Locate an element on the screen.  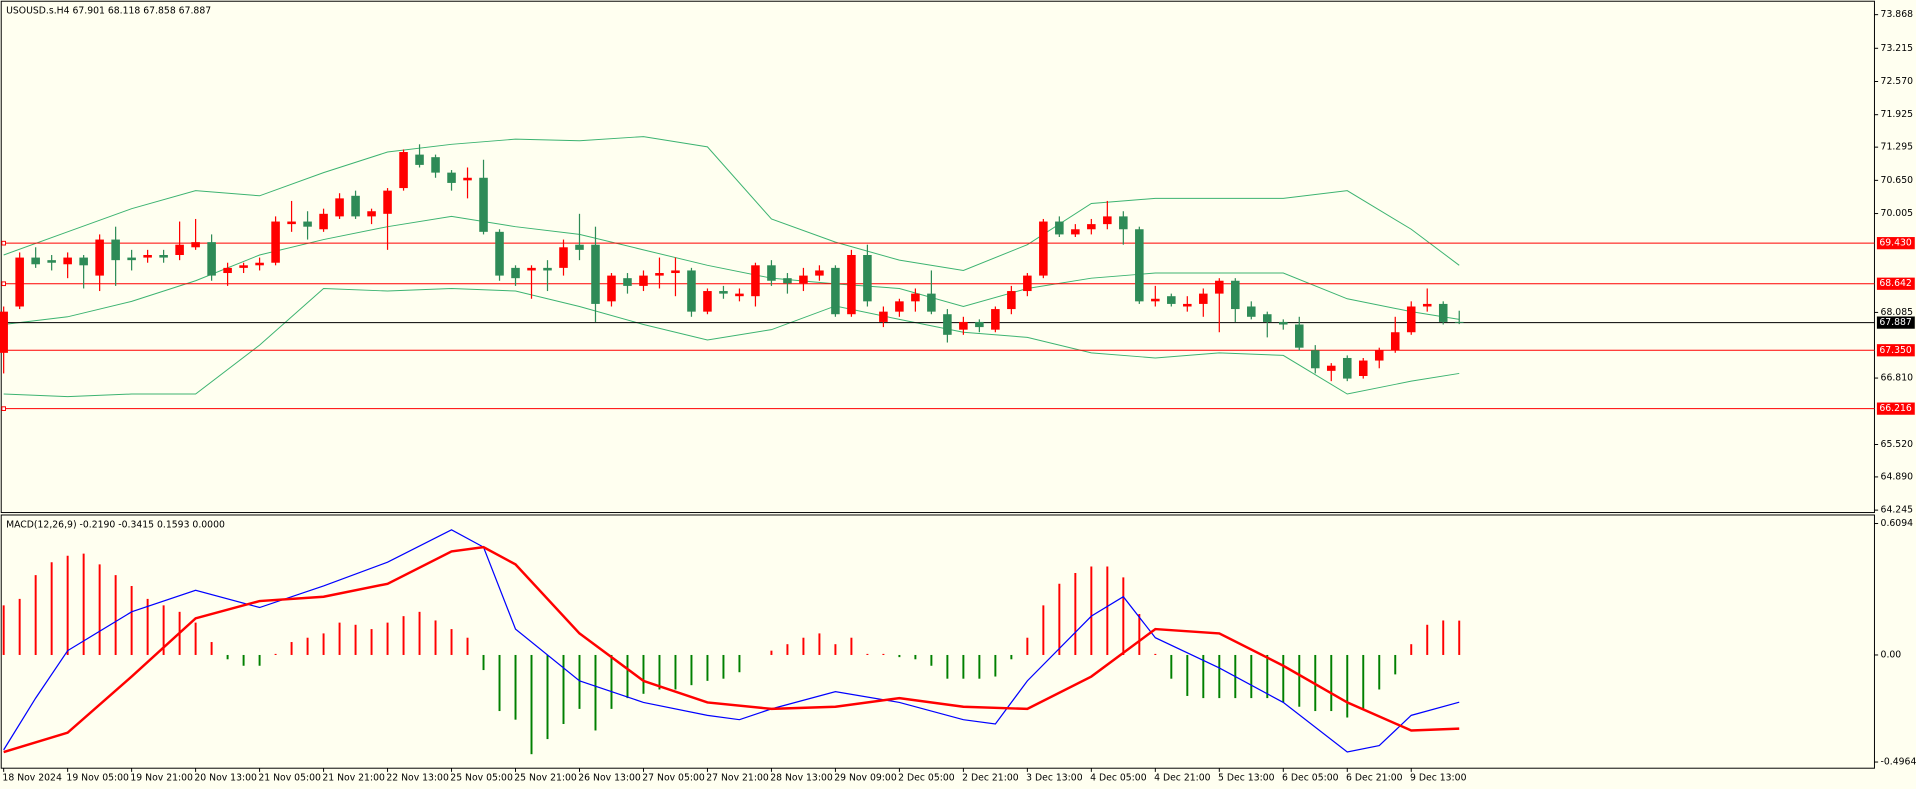
y-tick-label: 72.570 is located at coordinates (1897, 81).